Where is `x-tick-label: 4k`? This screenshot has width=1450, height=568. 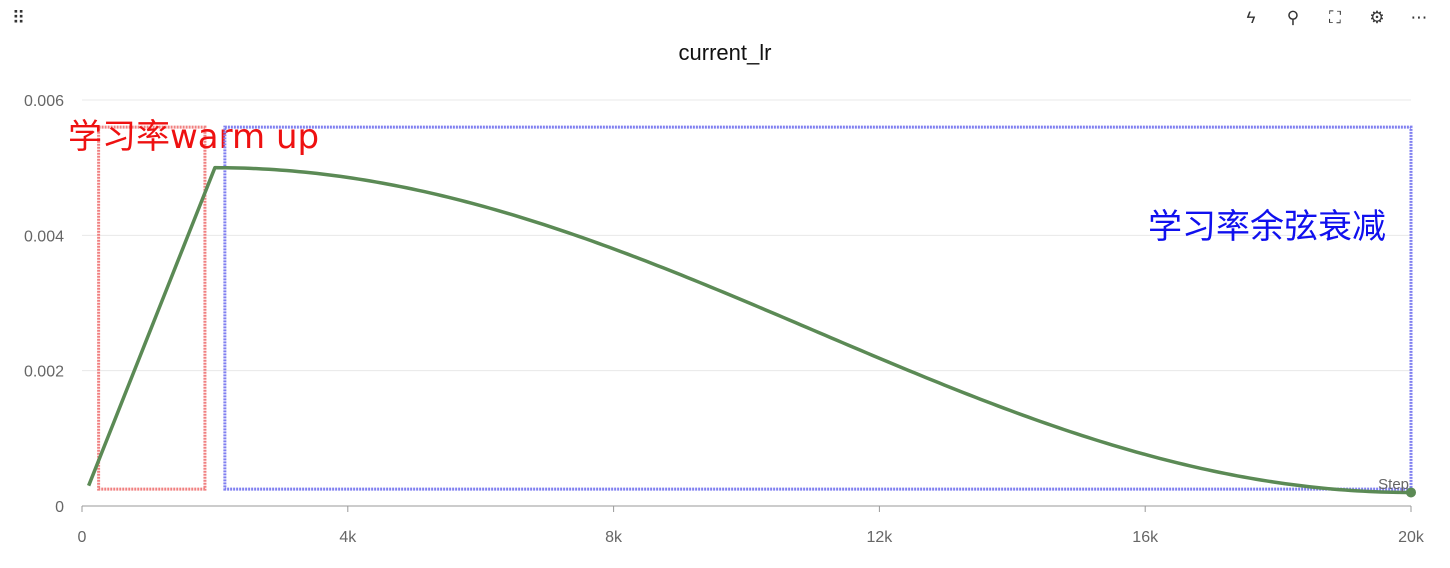 x-tick-label: 4k is located at coordinates (348, 537).